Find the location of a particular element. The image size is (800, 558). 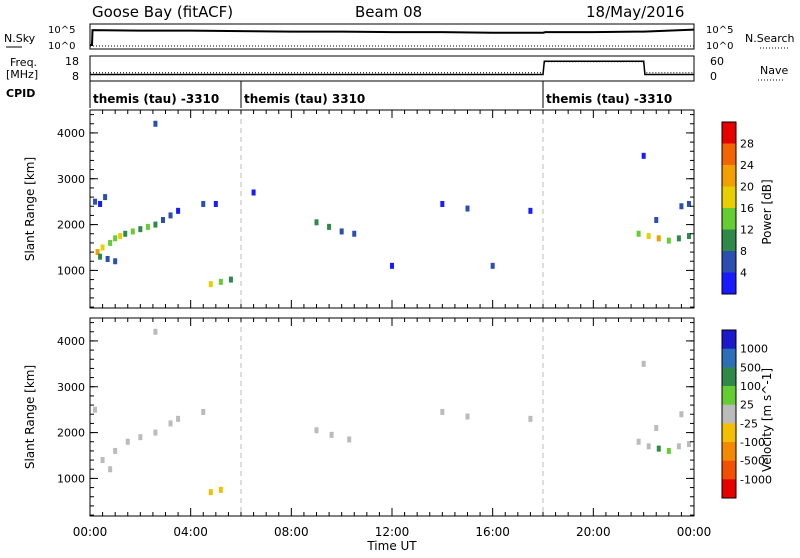

velocity-colorbar-tick-label: 500 is located at coordinates (750, 367).